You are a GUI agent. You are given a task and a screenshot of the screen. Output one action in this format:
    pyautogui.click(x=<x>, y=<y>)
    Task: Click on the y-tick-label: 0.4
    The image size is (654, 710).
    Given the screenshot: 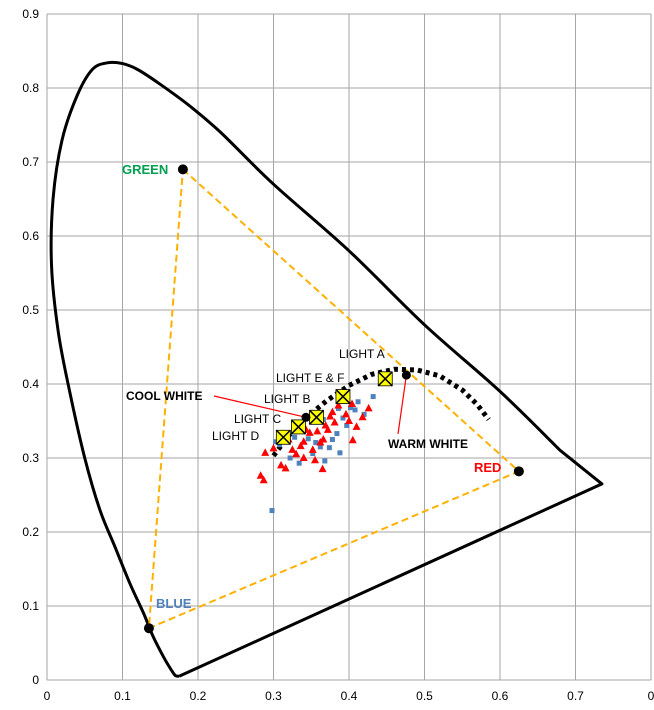 What is the action you would take?
    pyautogui.click(x=30, y=384)
    